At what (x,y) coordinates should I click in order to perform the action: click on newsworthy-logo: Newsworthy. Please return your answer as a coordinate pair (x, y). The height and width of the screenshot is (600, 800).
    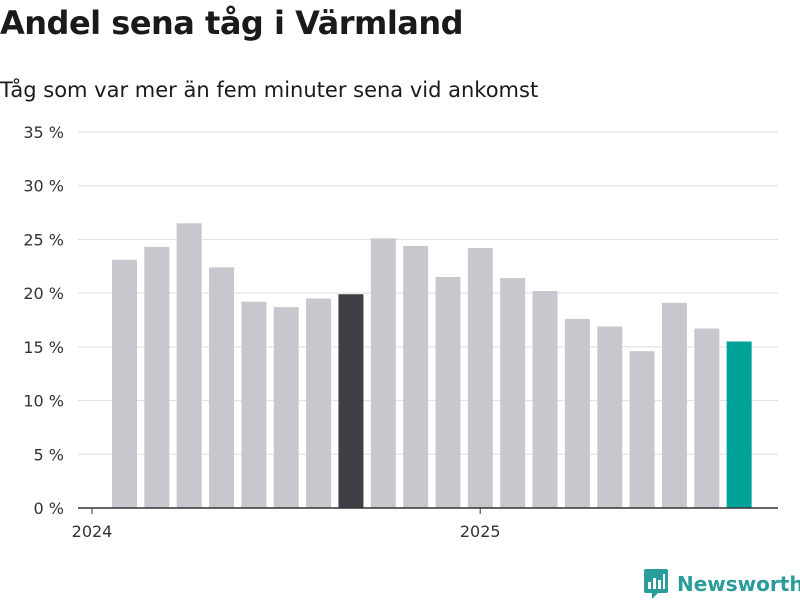
    Looking at the image, I should click on (722, 584).